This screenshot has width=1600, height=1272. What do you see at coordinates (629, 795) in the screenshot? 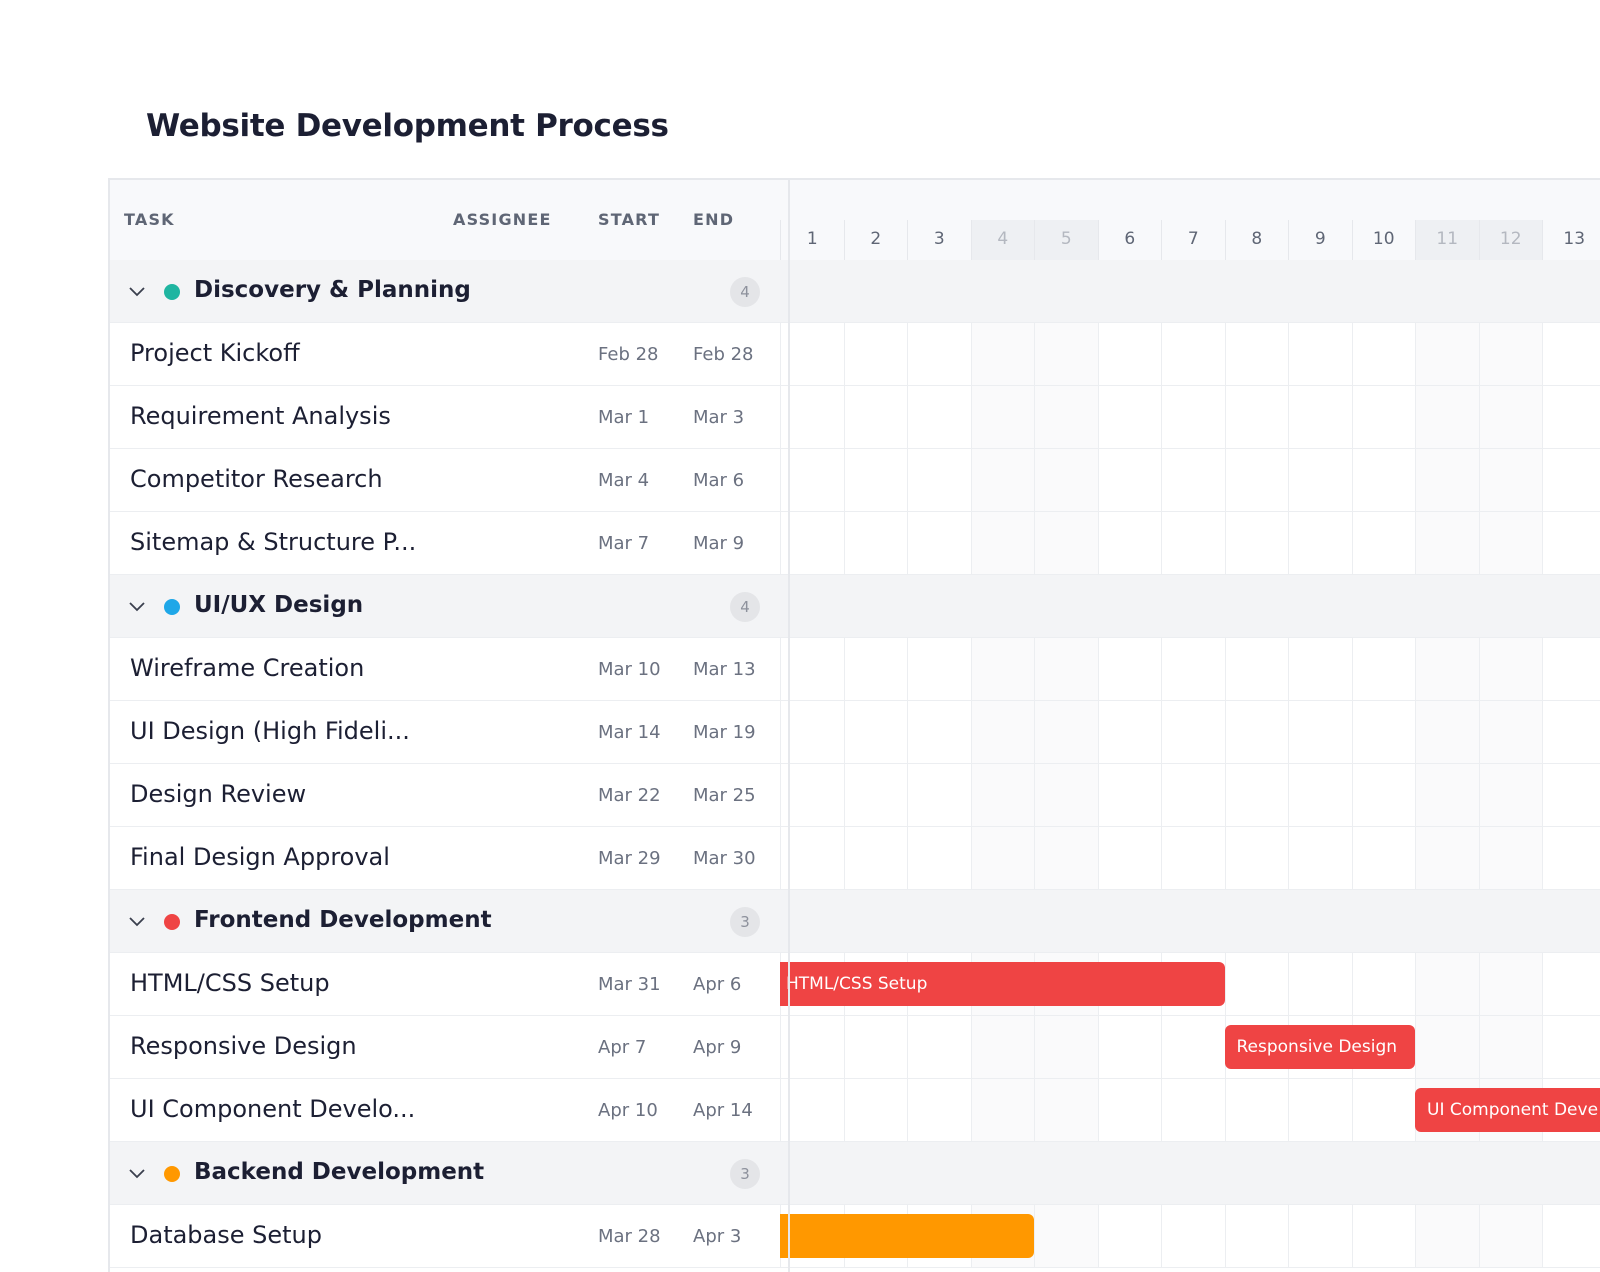
I see `task-start-date: Mar 22` at bounding box center [629, 795].